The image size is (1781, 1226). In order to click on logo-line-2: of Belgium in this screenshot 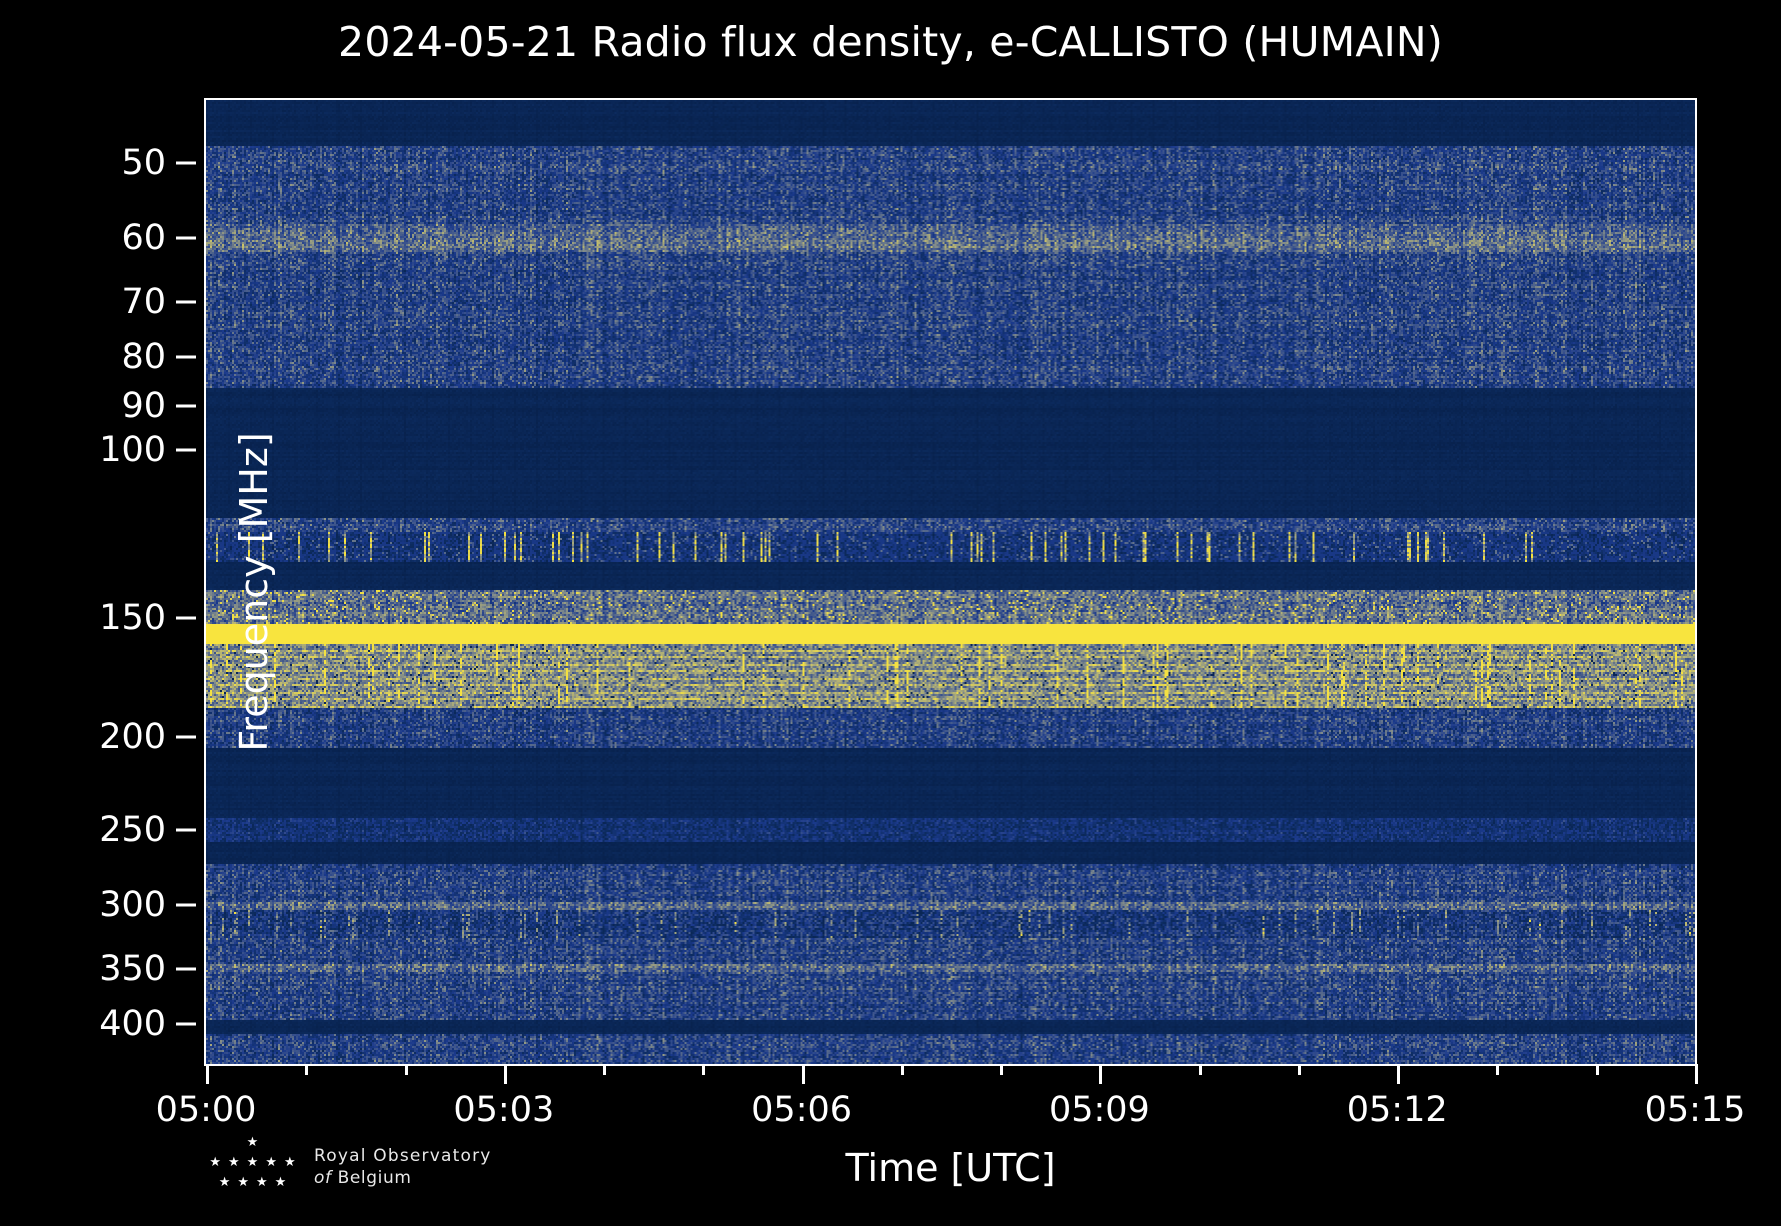, I will do `click(464, 1178)`.